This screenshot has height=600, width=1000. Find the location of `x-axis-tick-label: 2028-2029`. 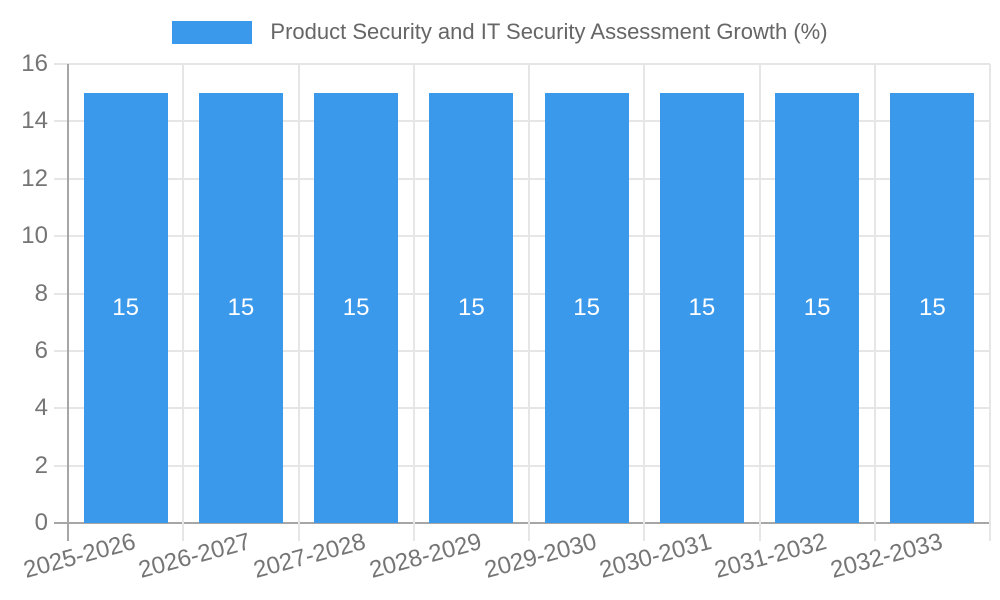

x-axis-tick-label: 2028-2029 is located at coordinates (425, 556).